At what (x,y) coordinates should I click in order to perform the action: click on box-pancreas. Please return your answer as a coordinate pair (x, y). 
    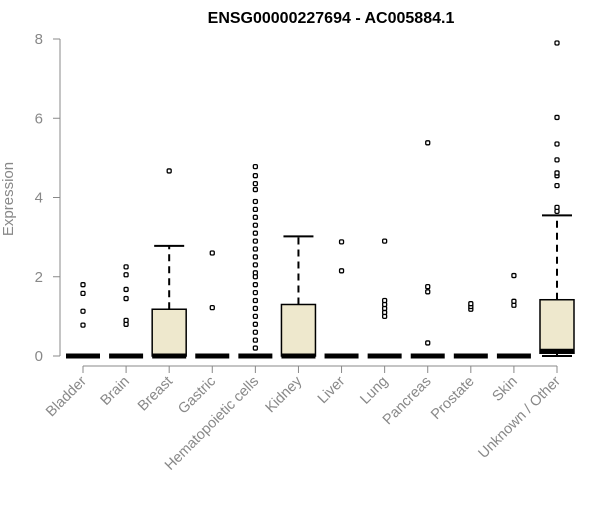
    Looking at the image, I should click on (427, 249).